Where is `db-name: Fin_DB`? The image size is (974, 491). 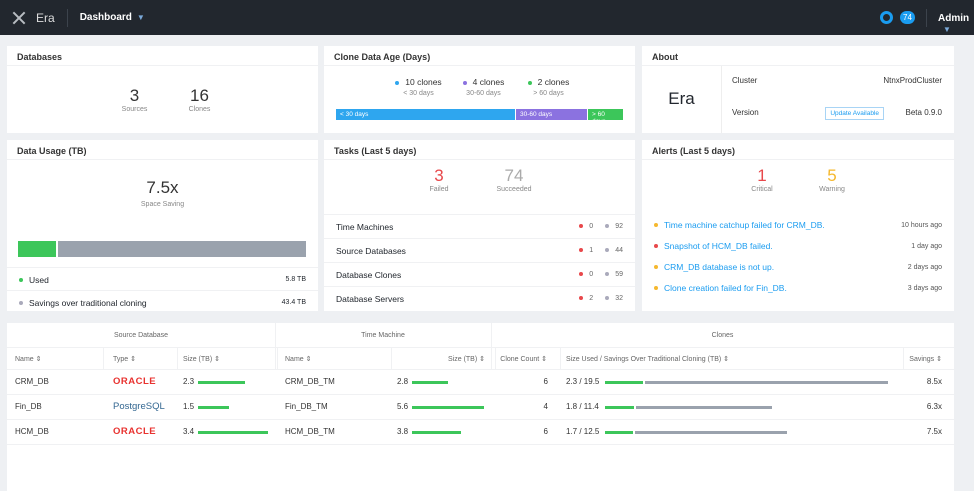 db-name: Fin_DB is located at coordinates (28, 406).